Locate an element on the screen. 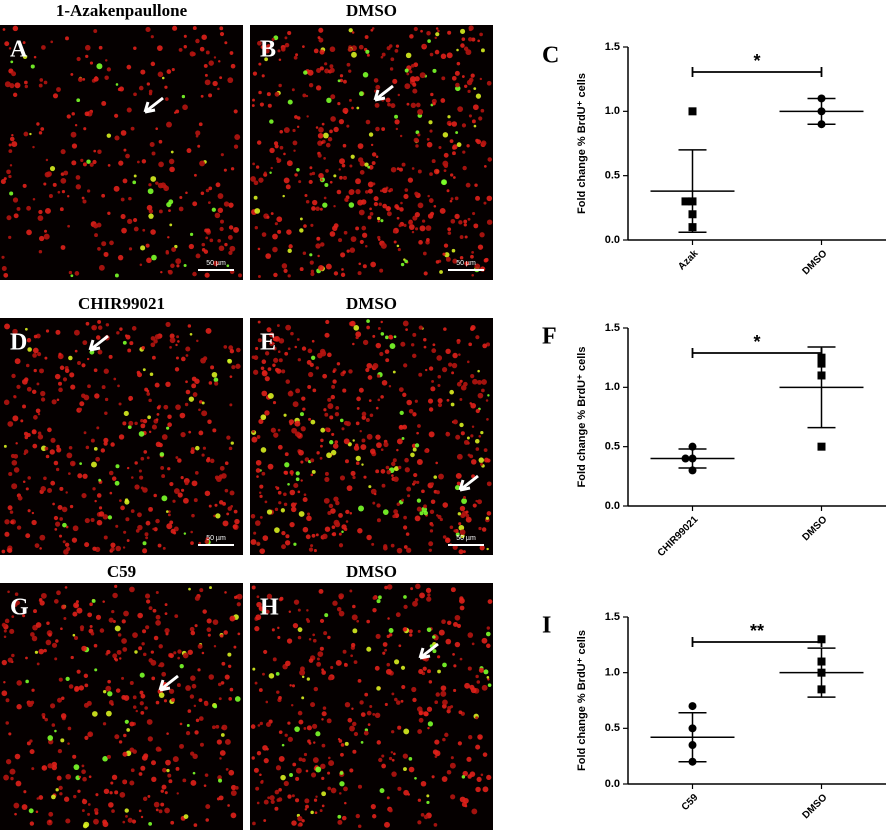  y-tick-label: 0.5 is located at coordinates (612, 728).